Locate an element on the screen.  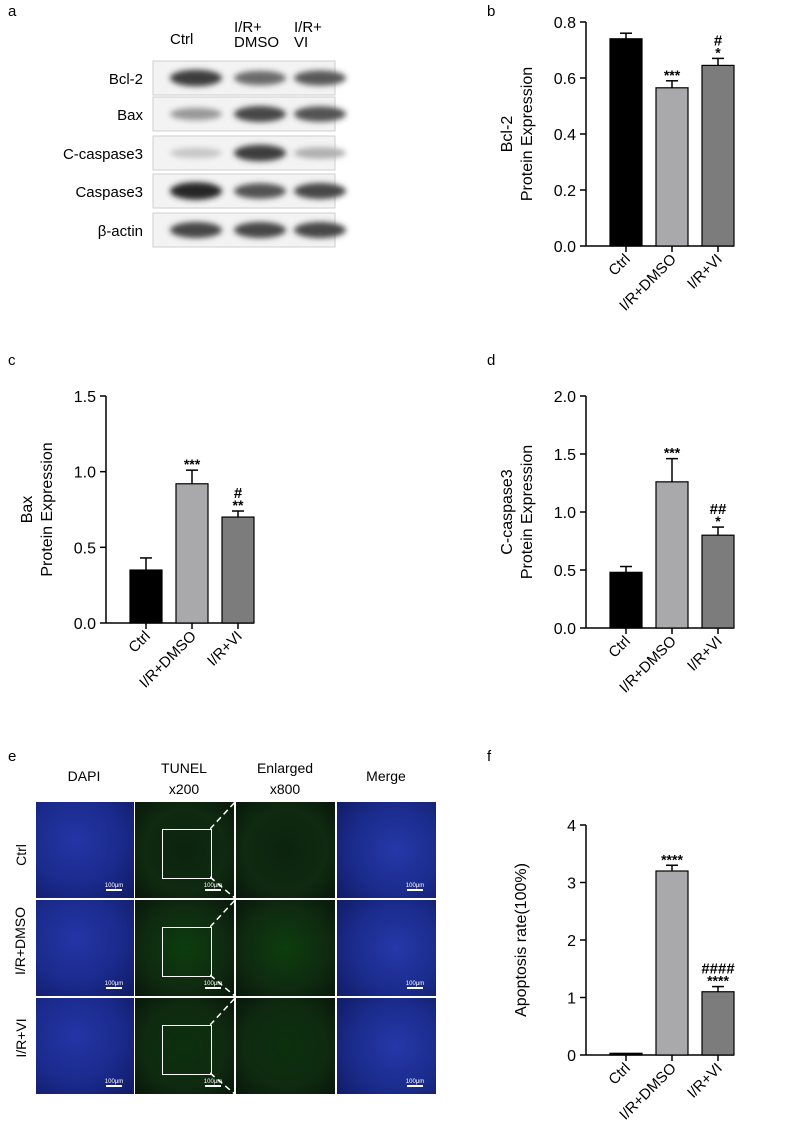
header-dapi: DAPI is located at coordinates (84, 776).